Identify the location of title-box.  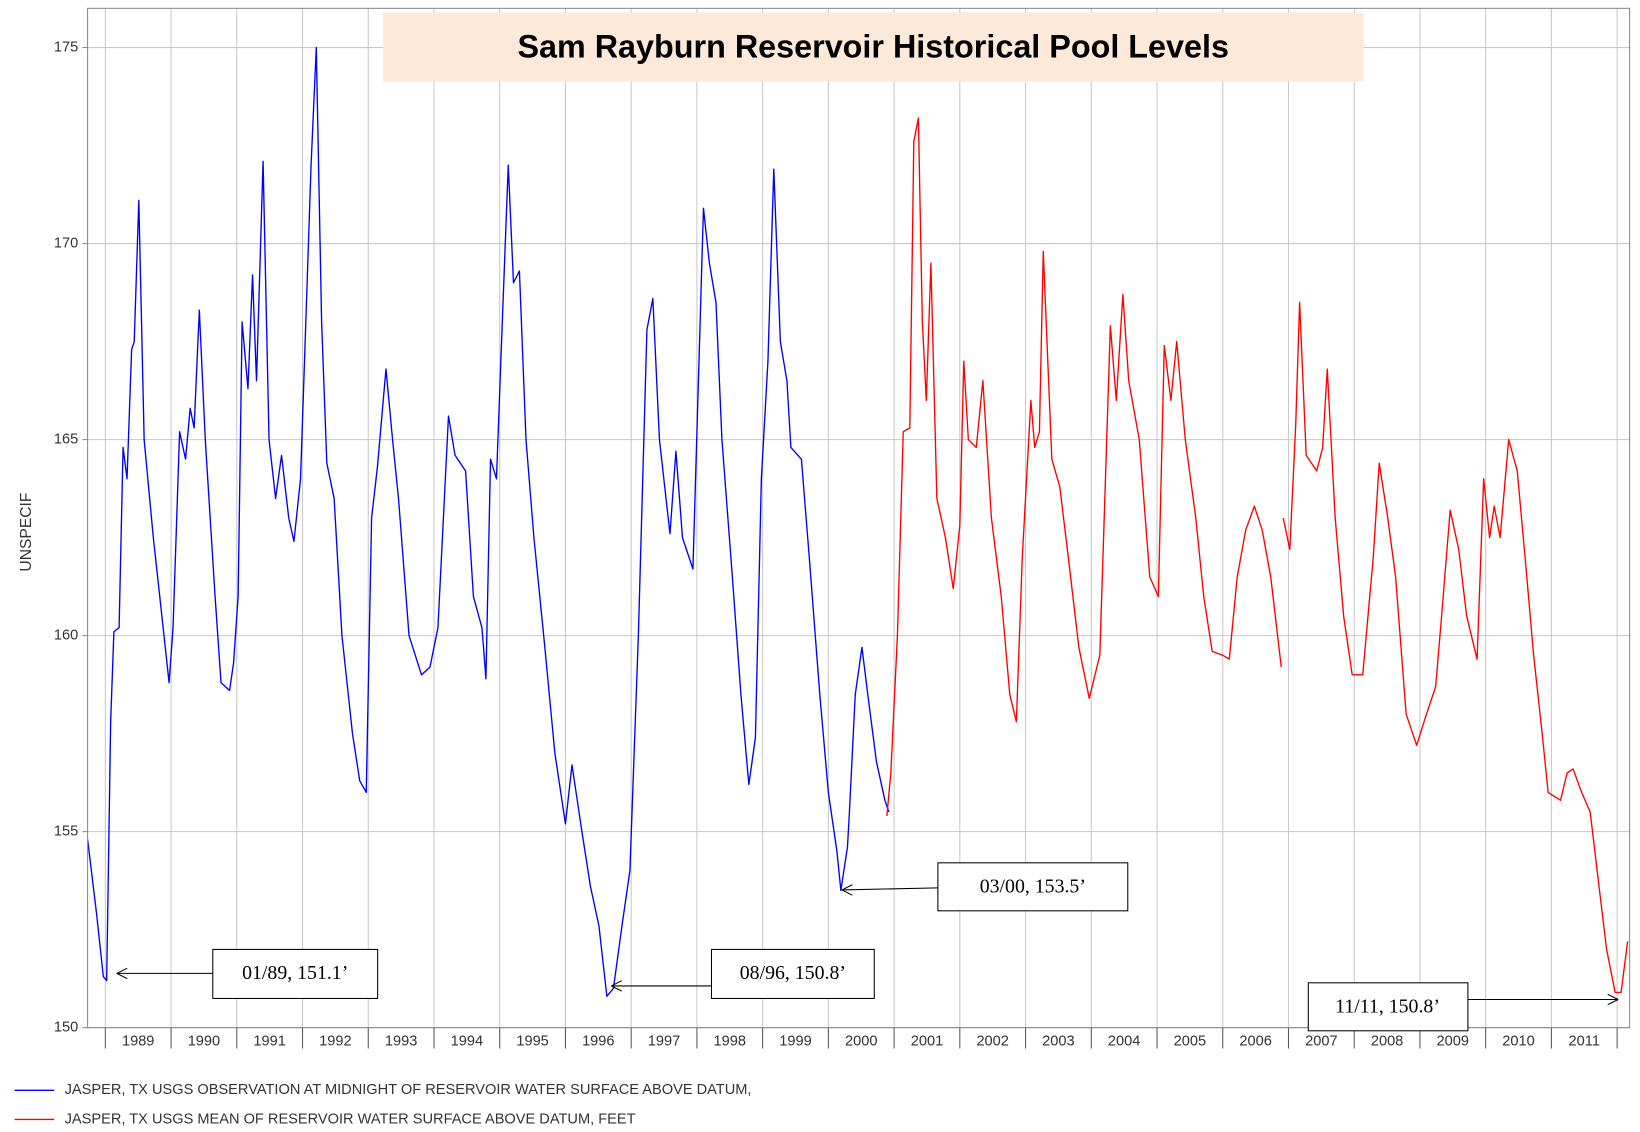
(873, 47).